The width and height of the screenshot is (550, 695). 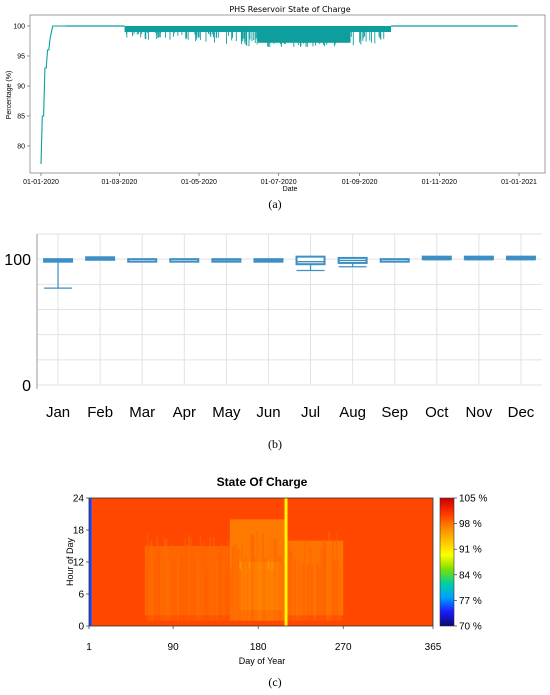 I want to click on panel-c-xtick-label: 270, so click(x=343, y=647).